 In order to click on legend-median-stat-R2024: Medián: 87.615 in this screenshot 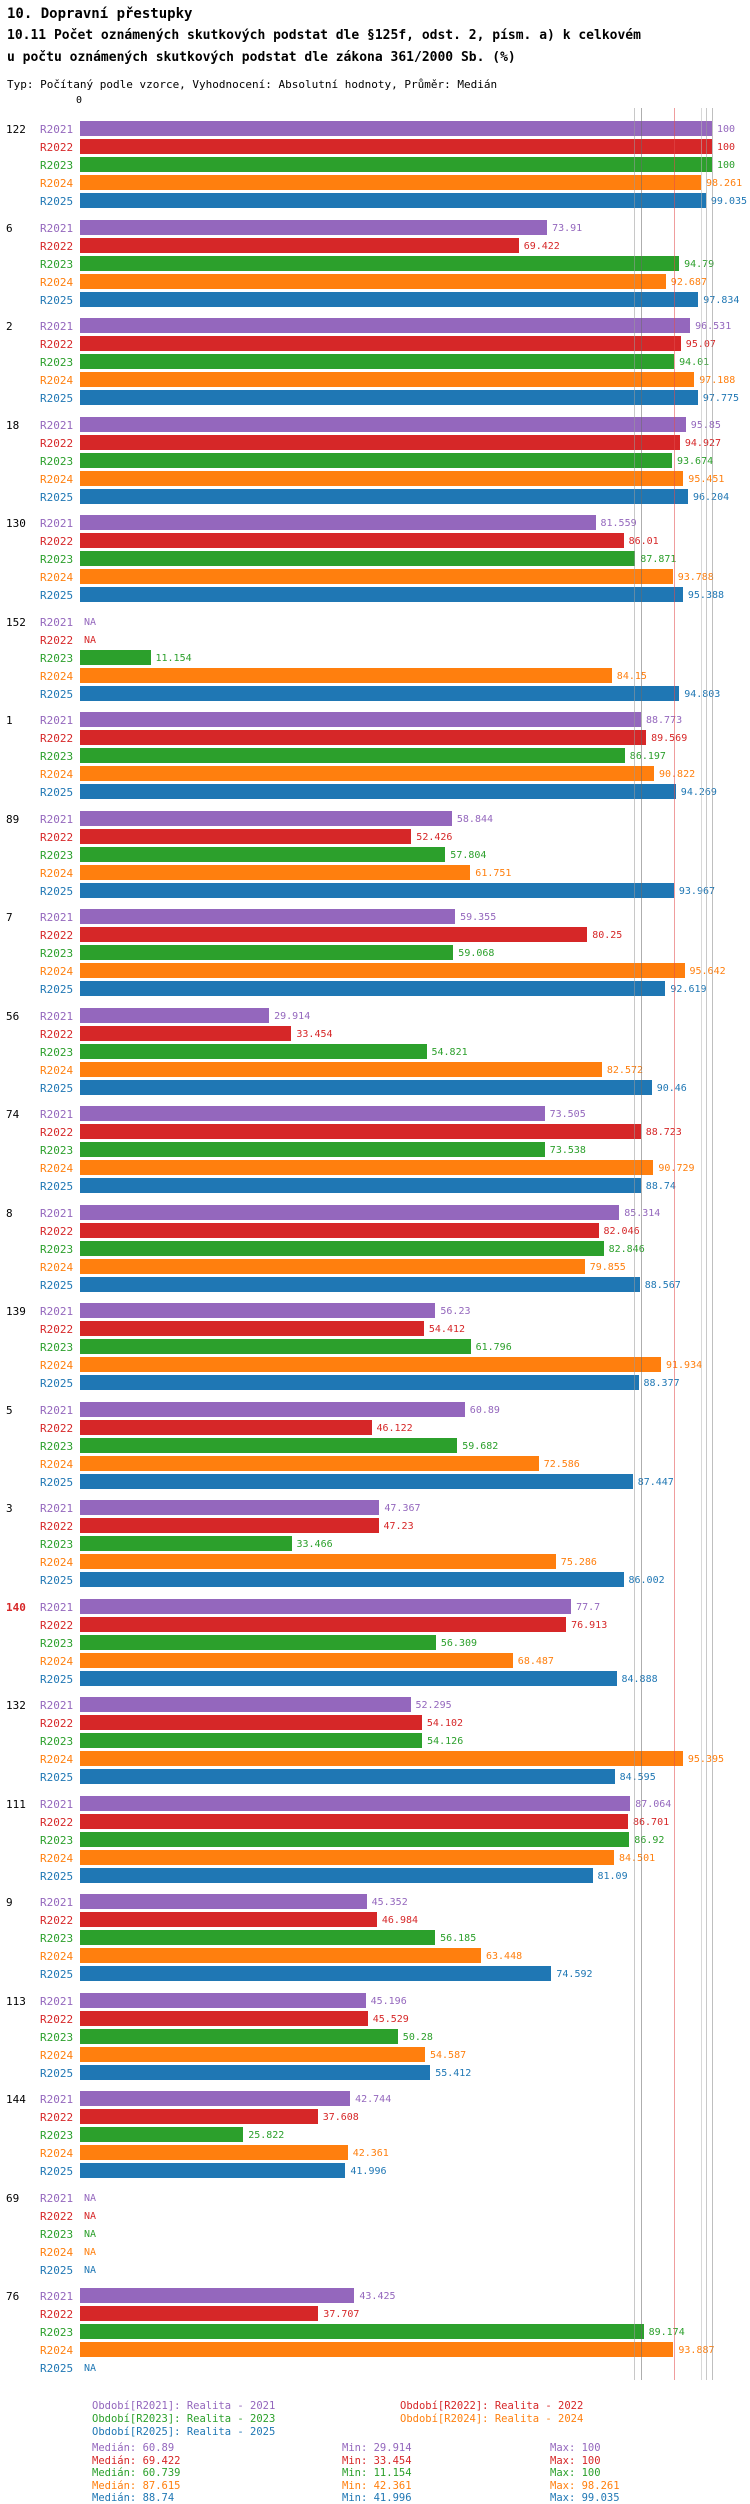, I will do `click(136, 2485)`.